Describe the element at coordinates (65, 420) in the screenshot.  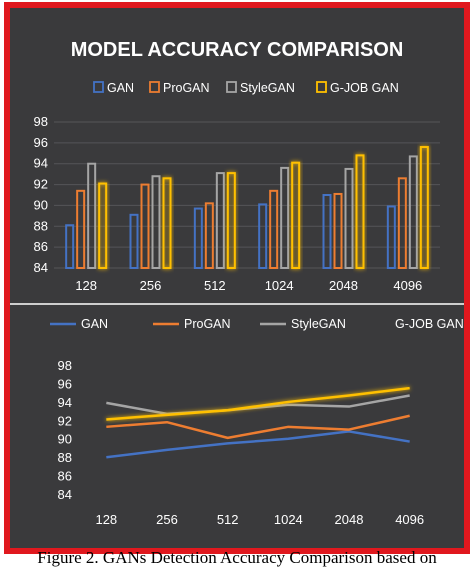
I see `line-y-tick: 92` at that location.